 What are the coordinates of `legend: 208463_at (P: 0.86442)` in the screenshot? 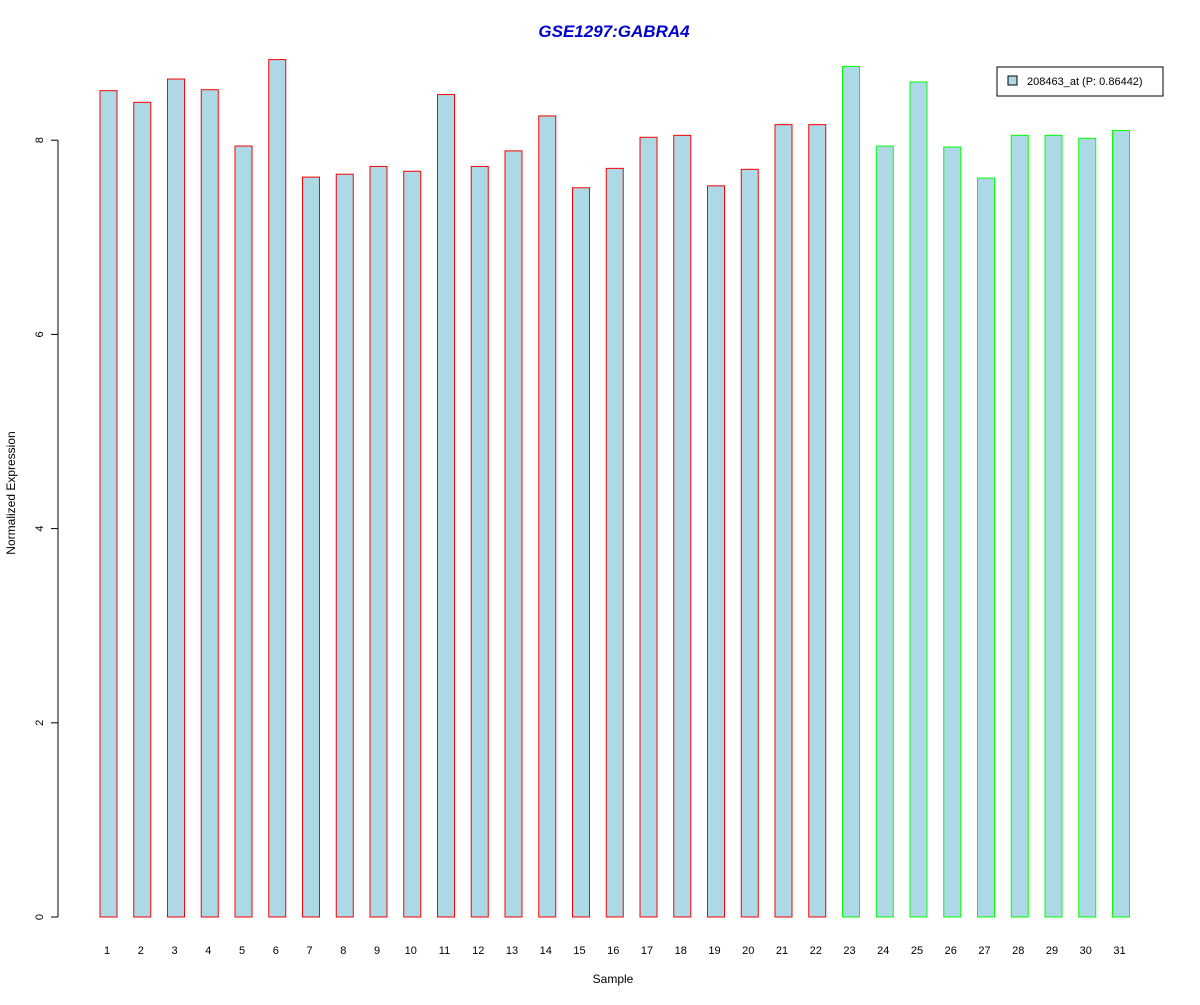 It's located at (1080, 81).